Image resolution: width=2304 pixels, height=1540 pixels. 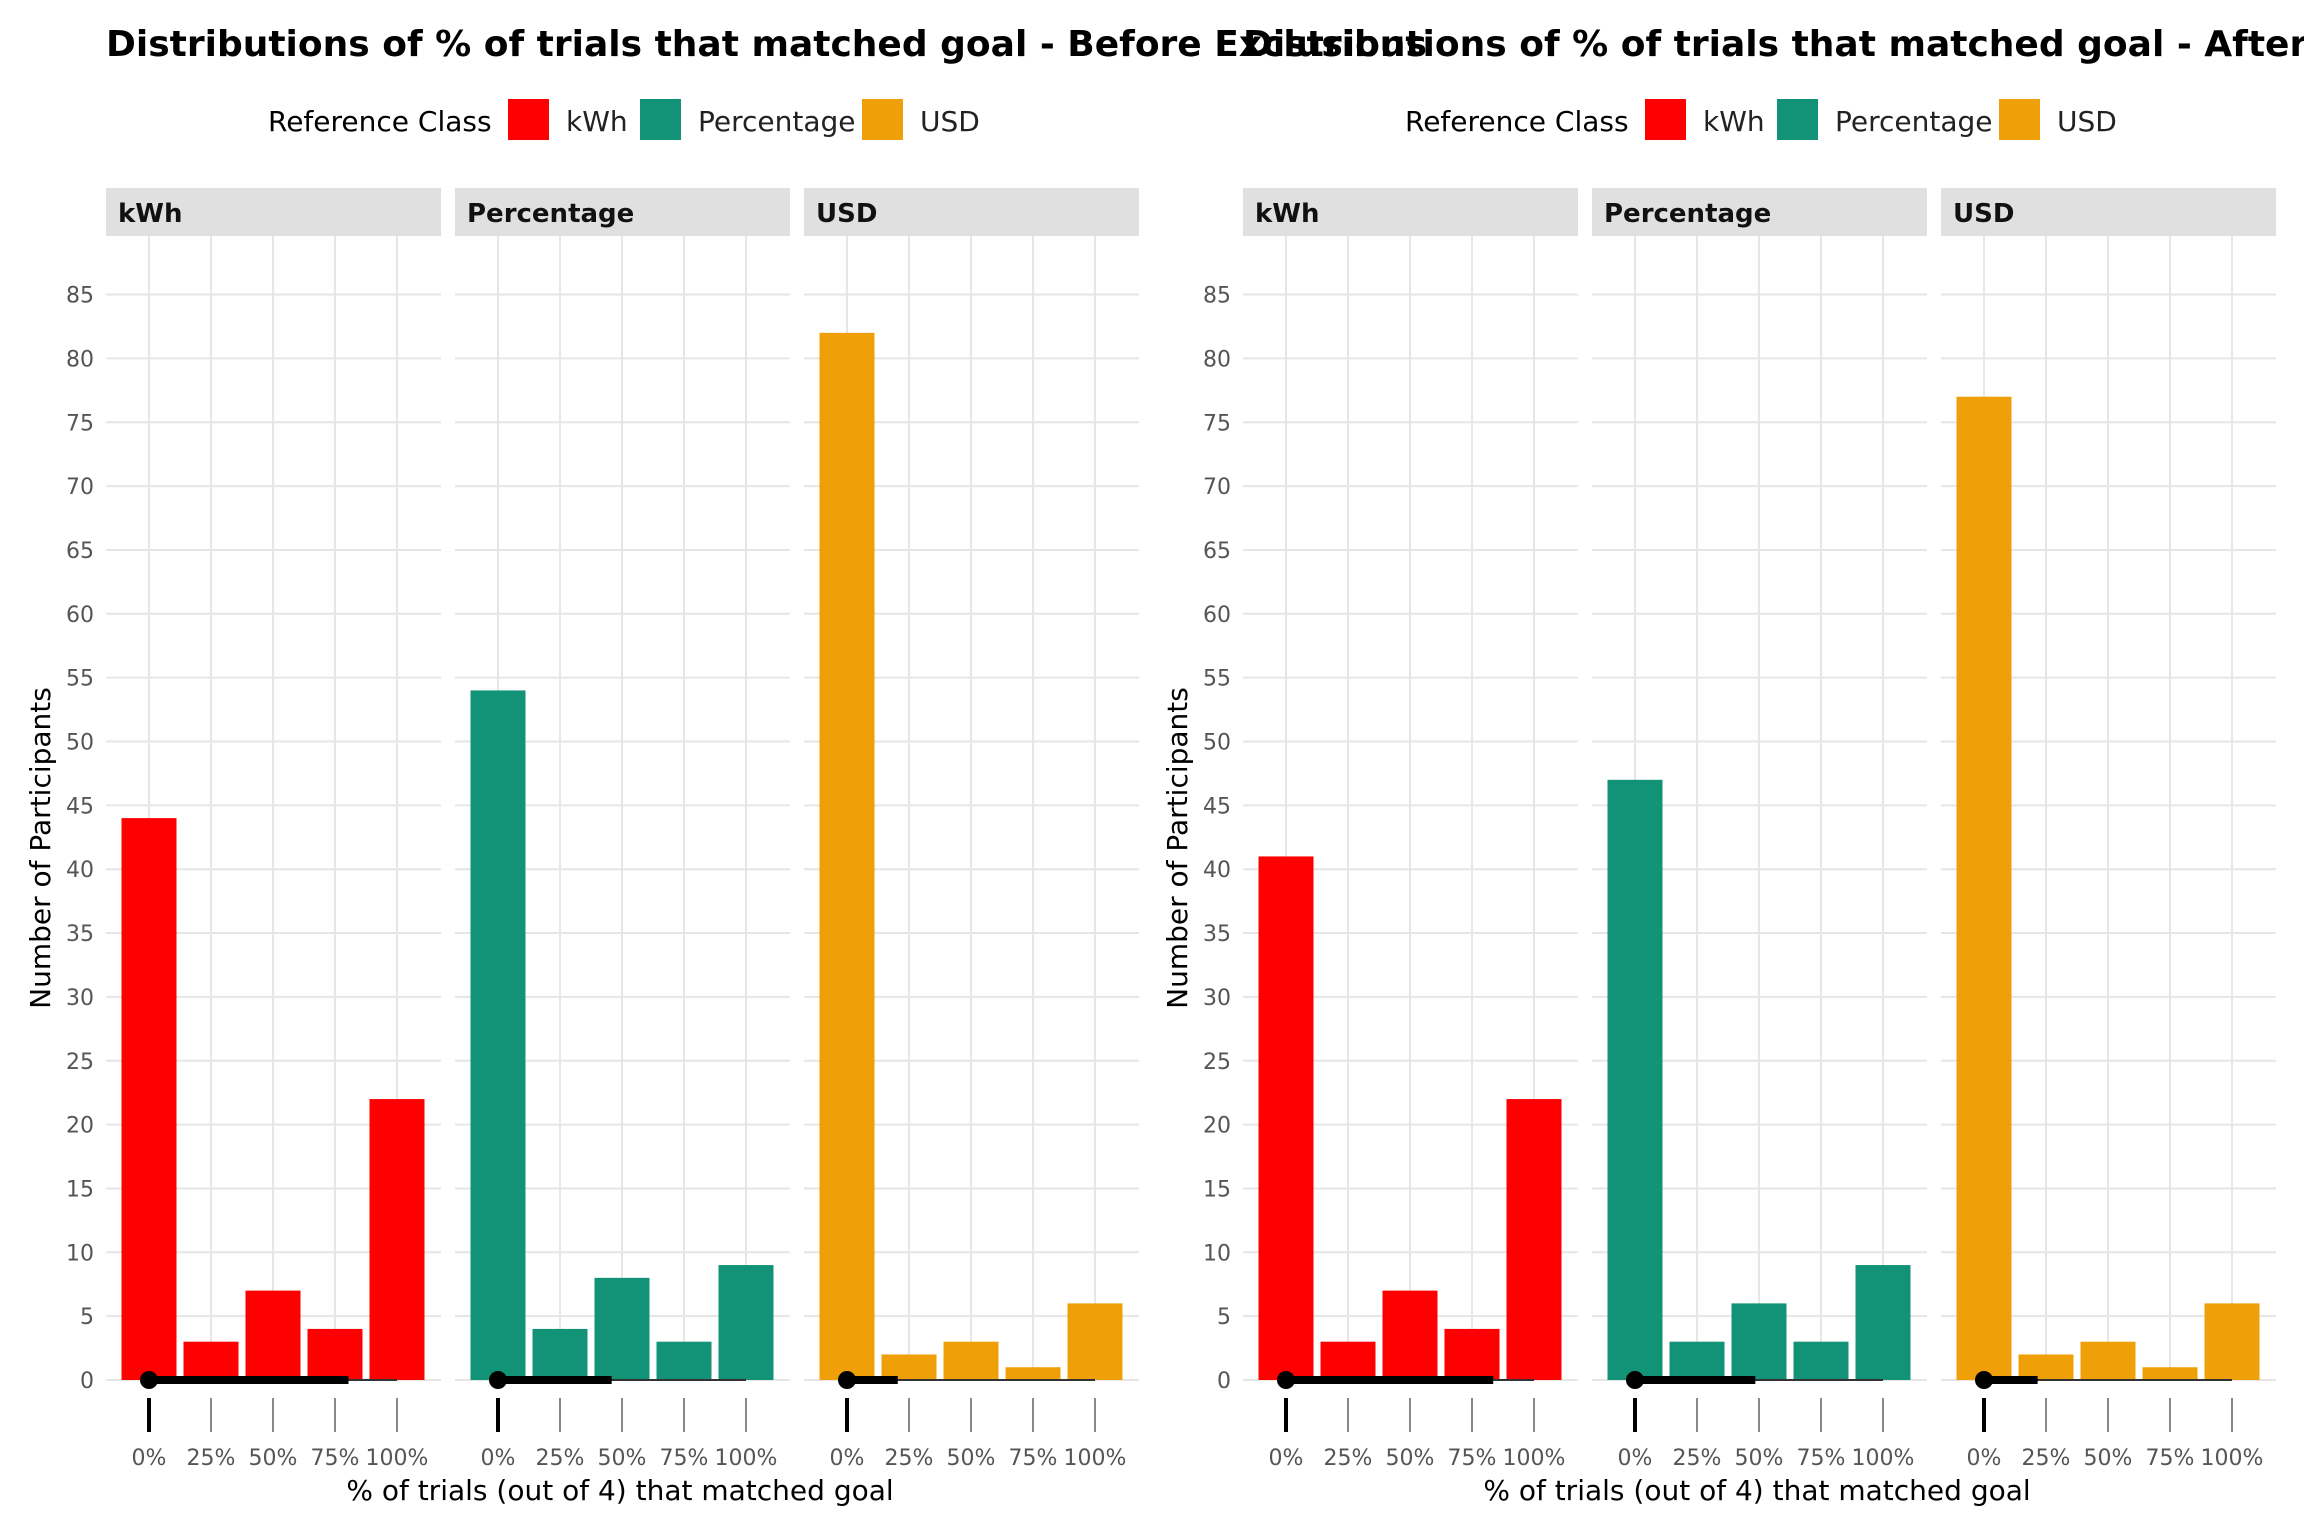 What do you see at coordinates (87, 1317) in the screenshot?
I see `y-tick-label: 5` at bounding box center [87, 1317].